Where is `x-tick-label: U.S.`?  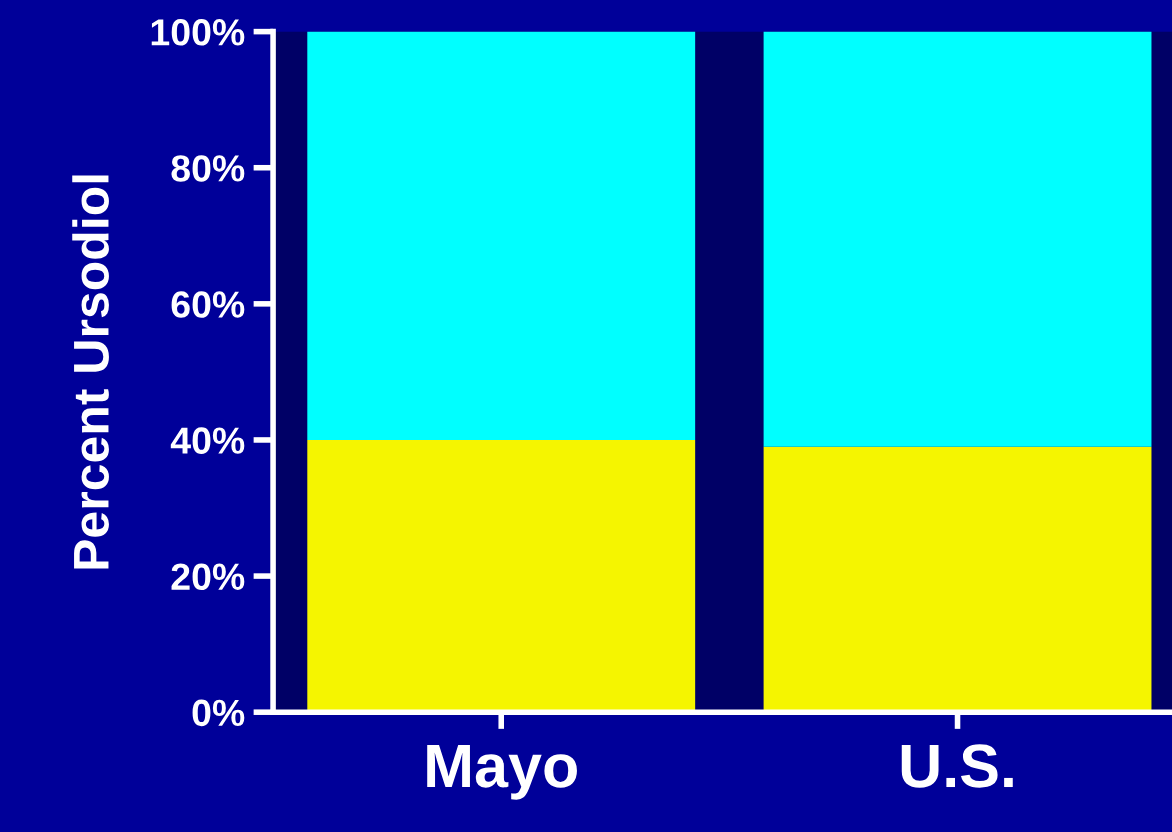 x-tick-label: U.S. is located at coordinates (957, 766).